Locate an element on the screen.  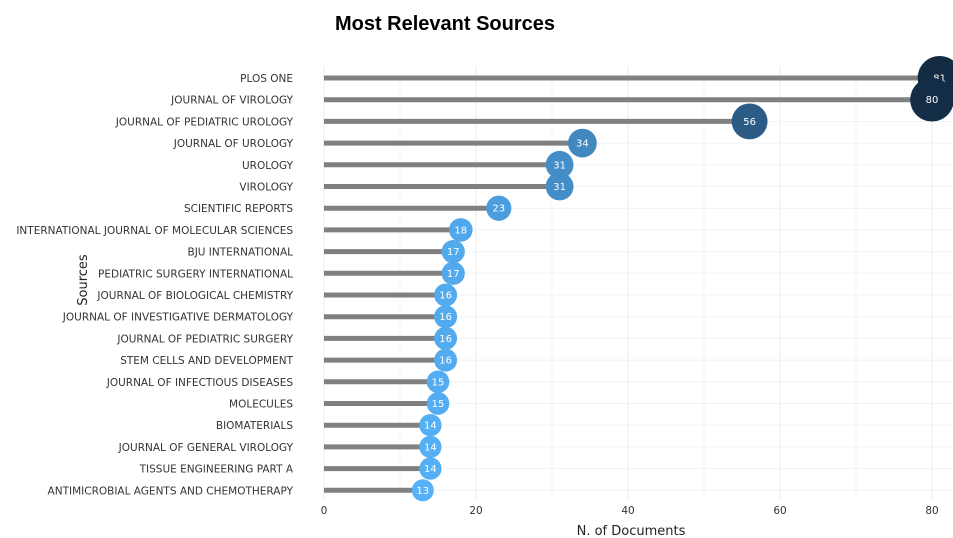
x-axis: 0 20 40 60 80 is located at coordinates (630, 511).